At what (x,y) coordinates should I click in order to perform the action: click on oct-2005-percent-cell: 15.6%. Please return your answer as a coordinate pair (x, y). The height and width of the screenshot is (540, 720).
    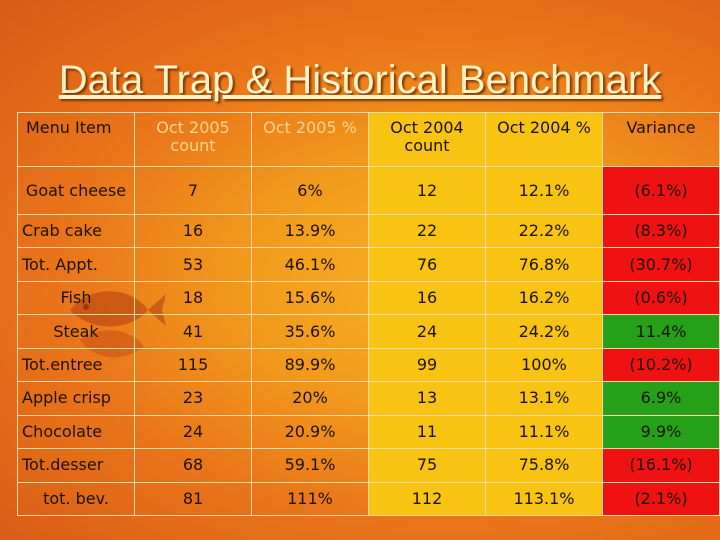
    Looking at the image, I should click on (310, 298).